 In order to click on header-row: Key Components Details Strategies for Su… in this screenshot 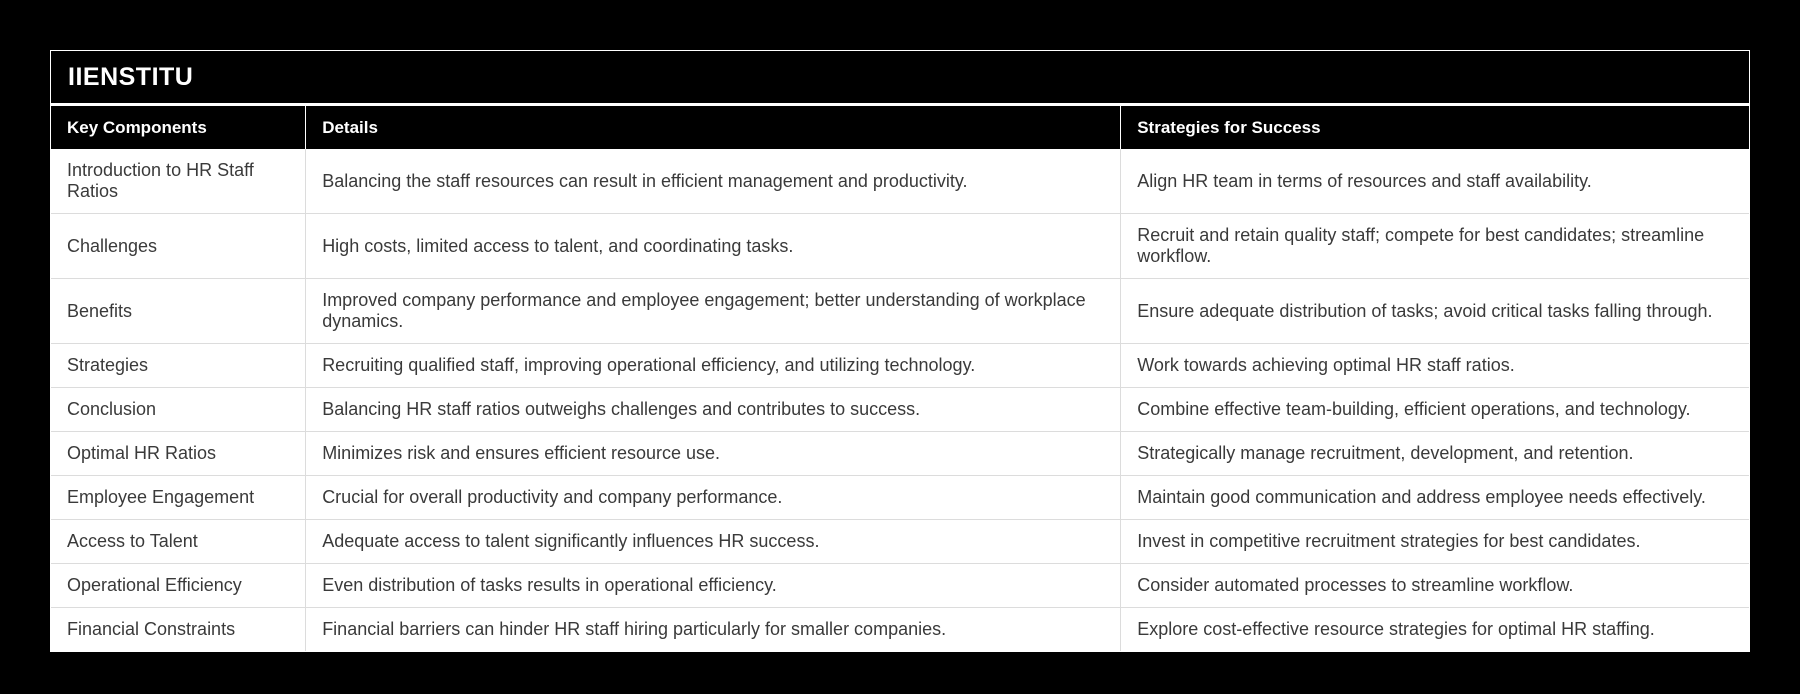, I will do `click(900, 127)`.